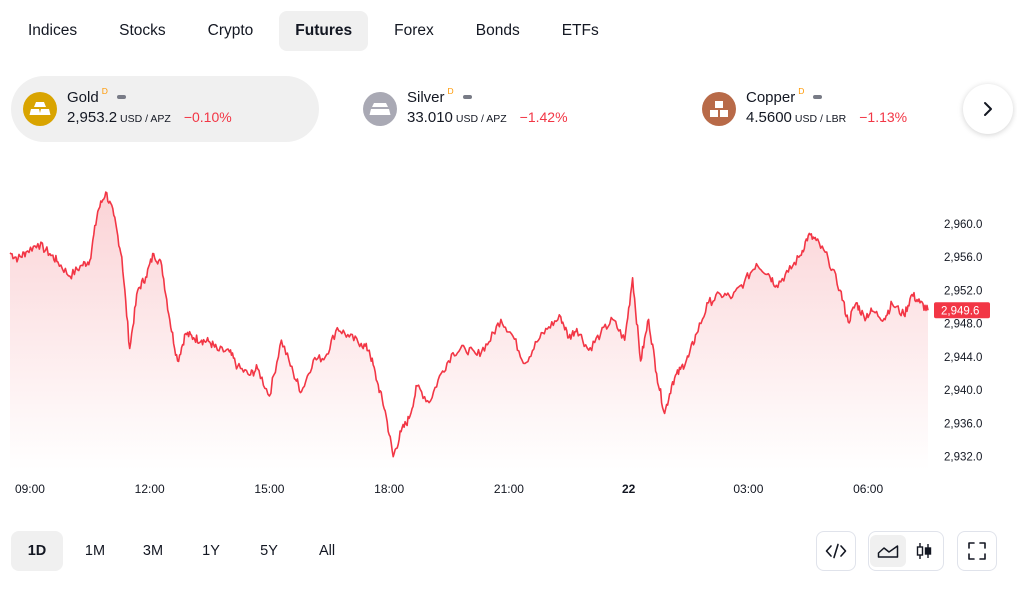 This screenshot has width=1017, height=605. Describe the element at coordinates (963, 391) in the screenshot. I see `price-axis-label: 2,940.0` at that location.